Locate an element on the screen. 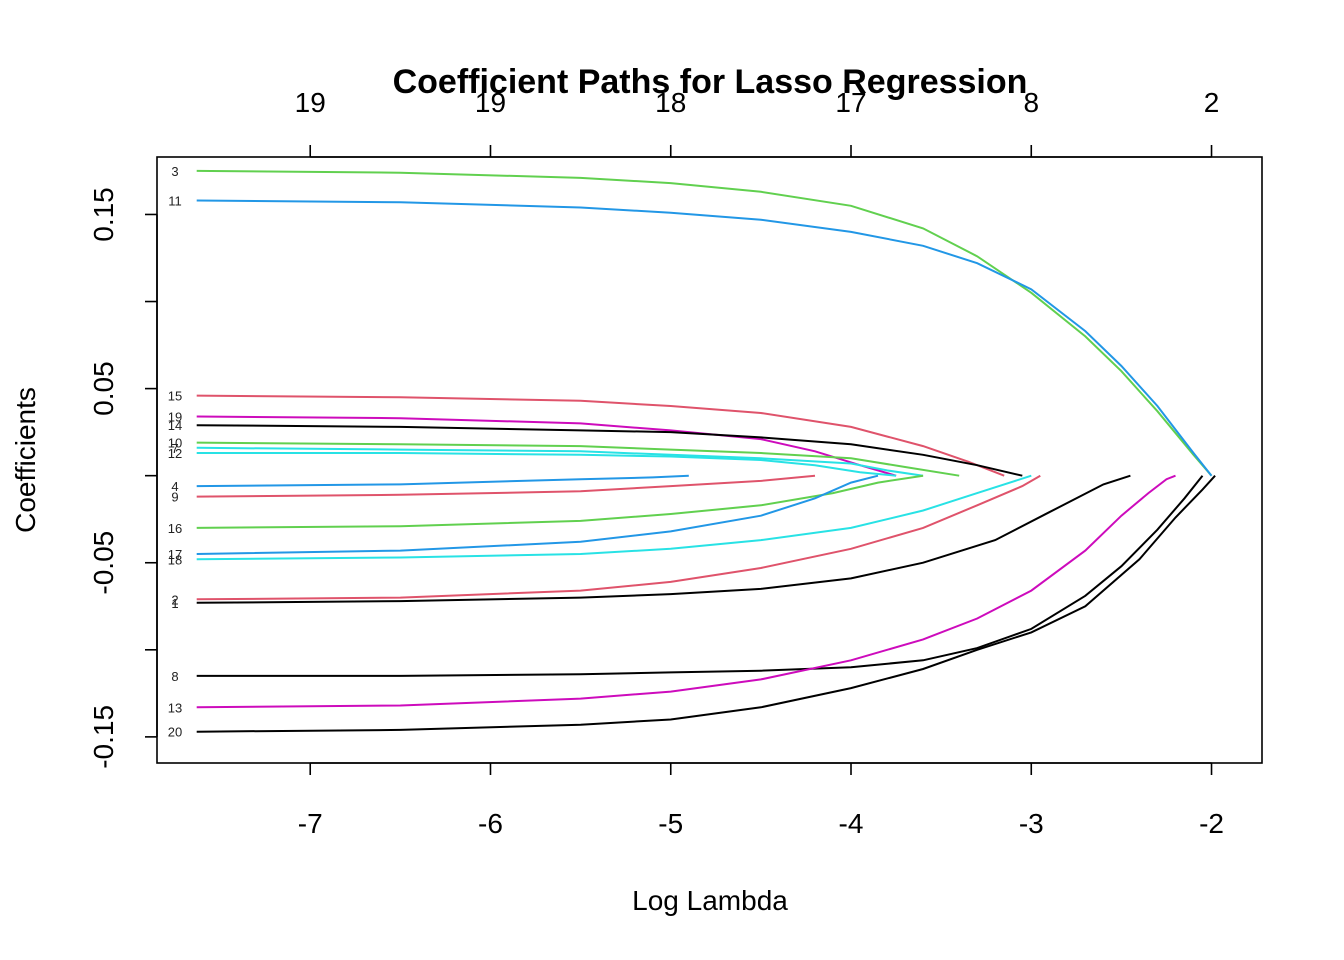 This screenshot has width=1344, height=960. path-label-18: 18 is located at coordinates (175, 559).